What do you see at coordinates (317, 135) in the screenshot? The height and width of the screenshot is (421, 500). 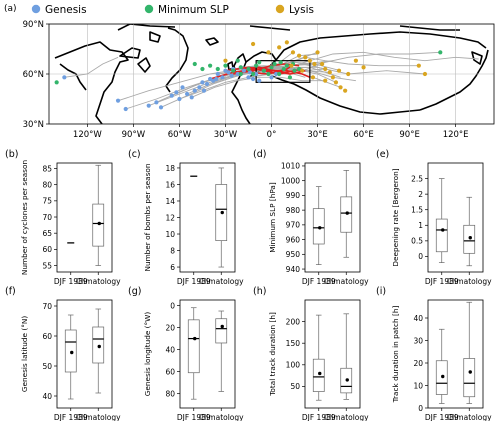 I see `map-lon-label-5: 30°E` at bounding box center [317, 135].